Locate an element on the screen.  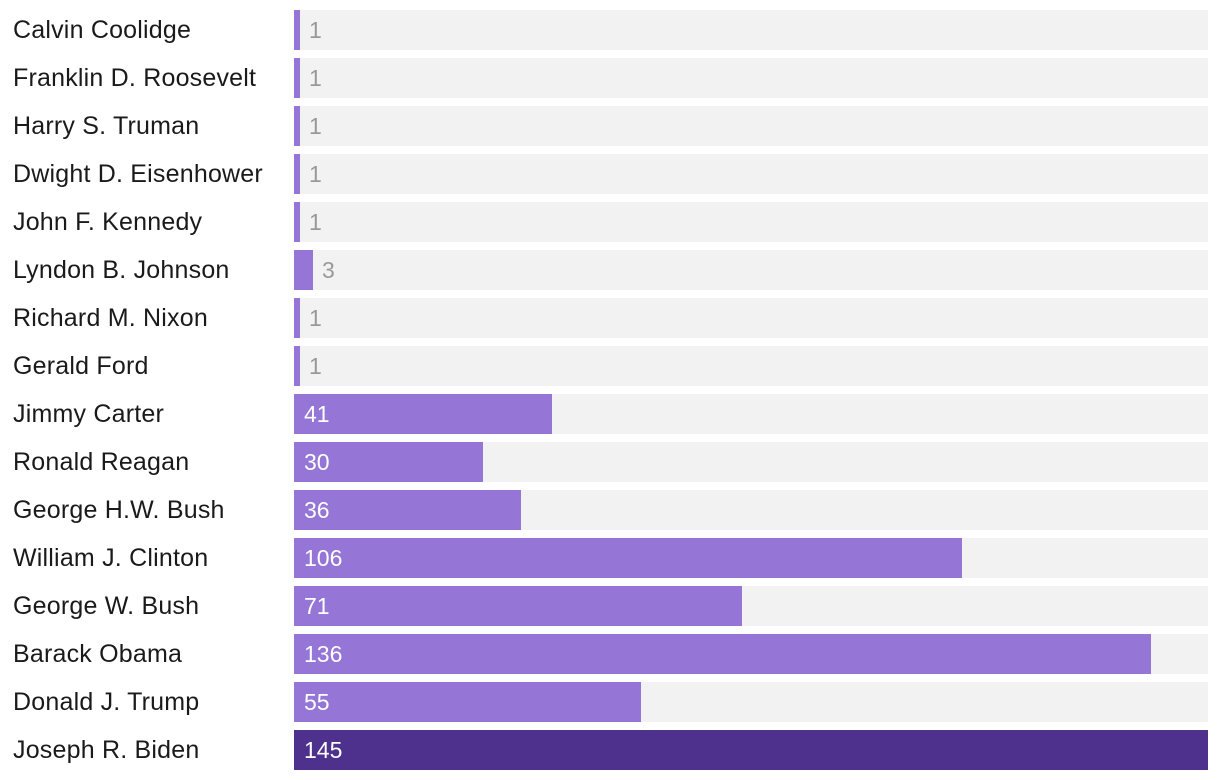
category-label: Dwight D. Eisenhower is located at coordinates (138, 174).